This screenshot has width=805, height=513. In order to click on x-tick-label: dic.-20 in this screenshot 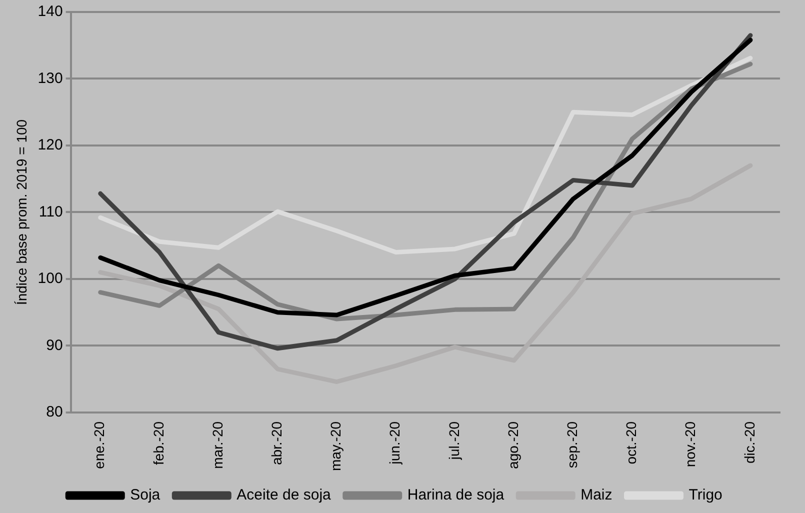, I will do `click(749, 442)`.